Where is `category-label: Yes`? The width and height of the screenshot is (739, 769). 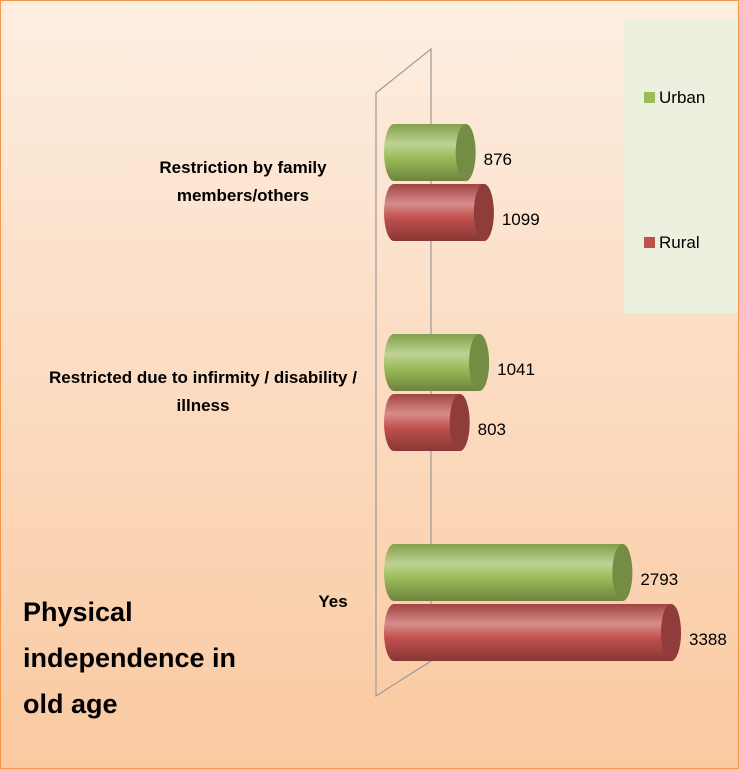 category-label: Yes is located at coordinates (333, 601).